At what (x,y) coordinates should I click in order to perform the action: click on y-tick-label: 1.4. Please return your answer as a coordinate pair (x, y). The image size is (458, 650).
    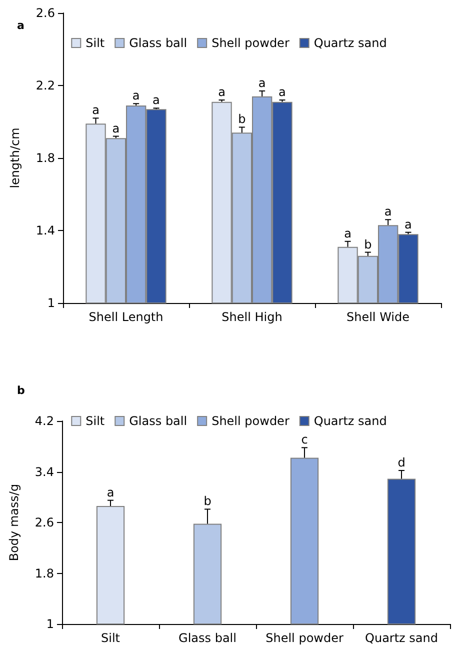
    Looking at the image, I should click on (45, 231).